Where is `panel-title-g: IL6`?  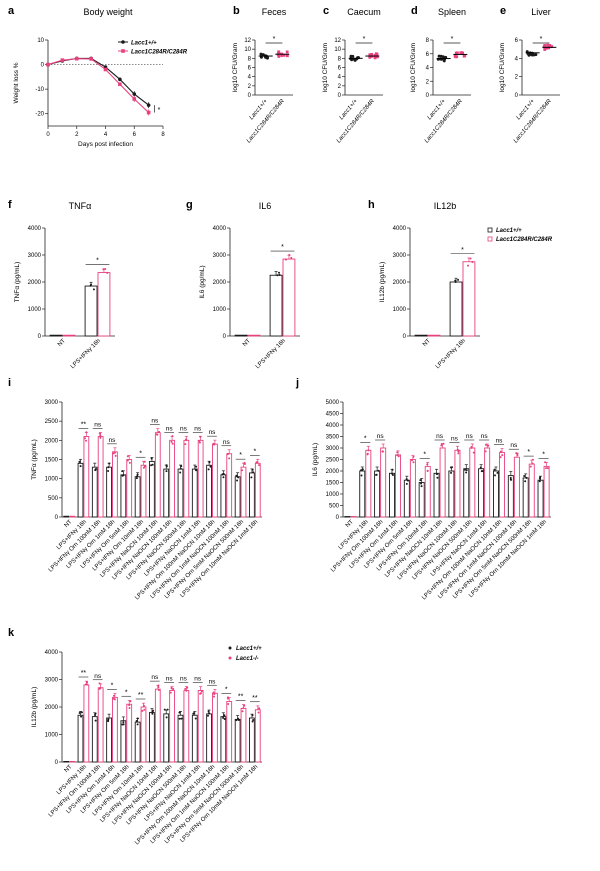
panel-title-g: IL6 is located at coordinates (265, 206).